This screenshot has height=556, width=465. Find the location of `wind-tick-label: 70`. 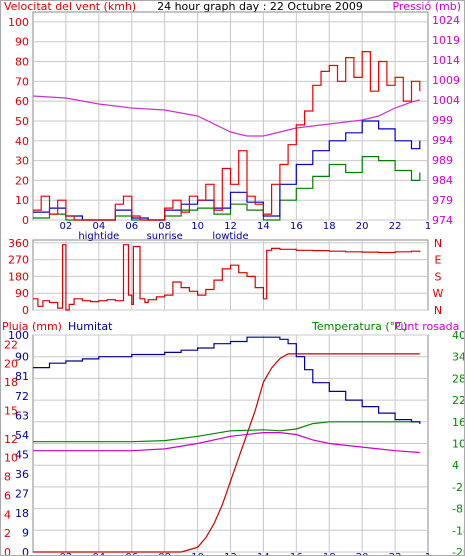

wind-tick-label: 70 is located at coordinates (22, 81).